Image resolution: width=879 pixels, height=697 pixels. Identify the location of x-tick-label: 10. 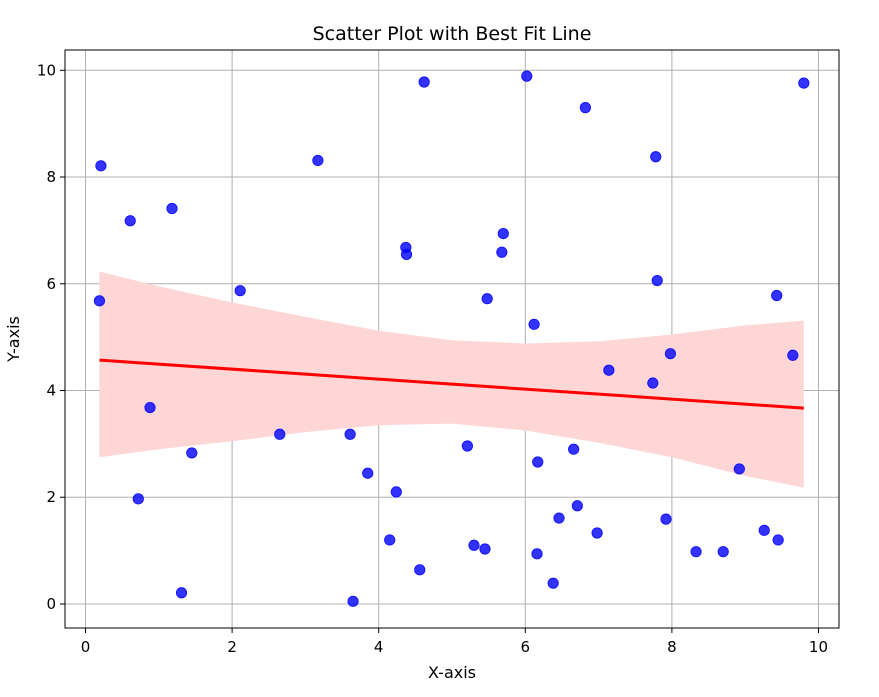
(818, 647).